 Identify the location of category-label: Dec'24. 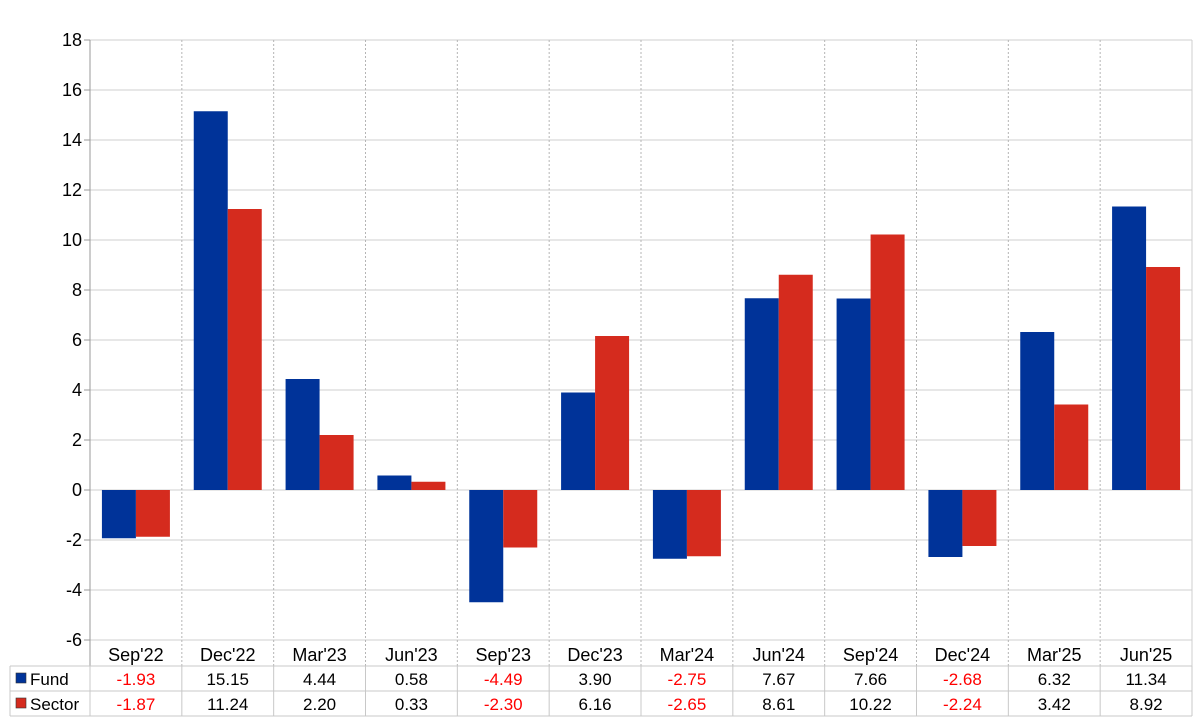
(962, 655).